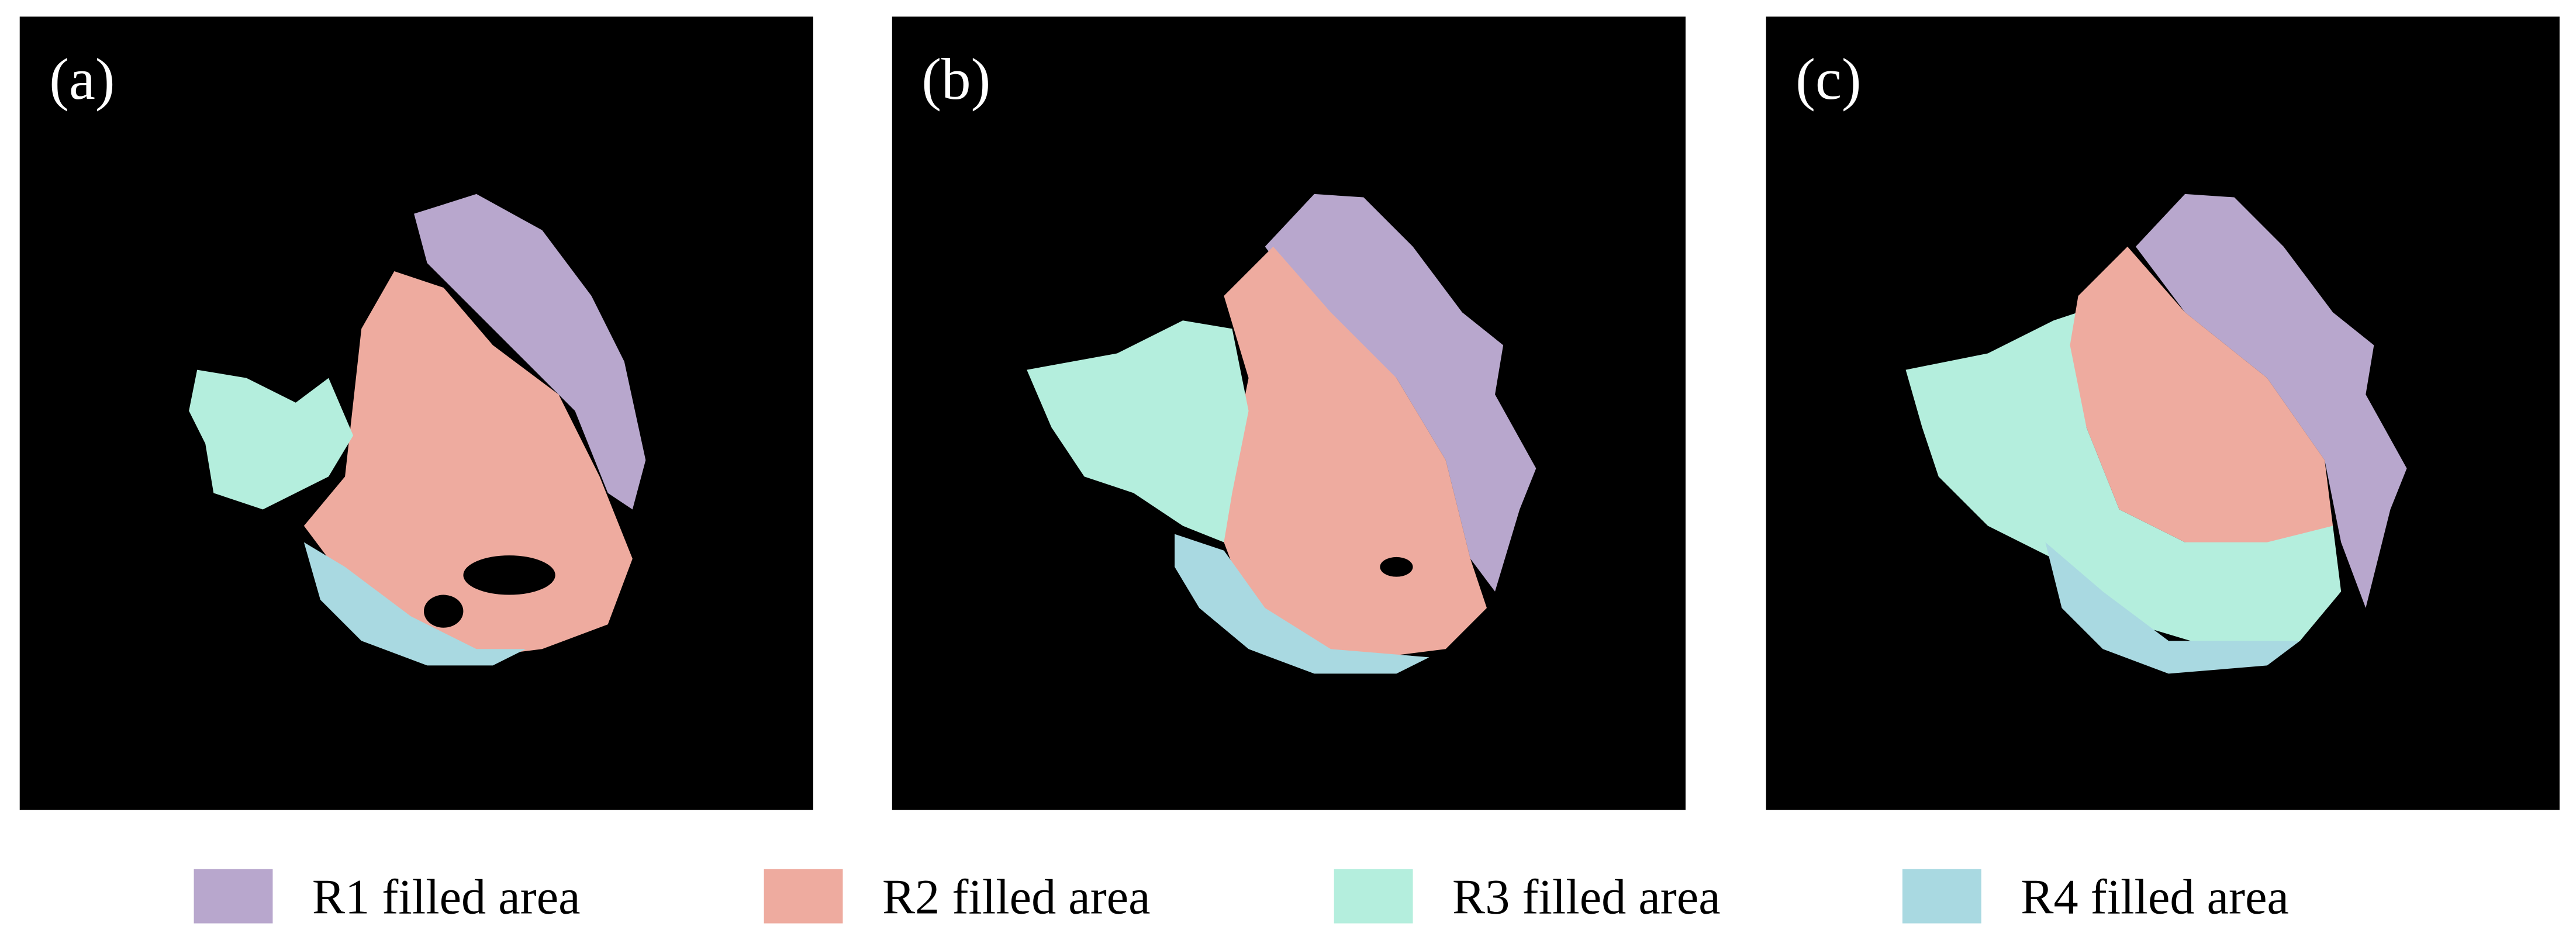 Image resolution: width=2576 pixels, height=940 pixels. I want to click on legend-label: R3 filled area, so click(1586, 897).